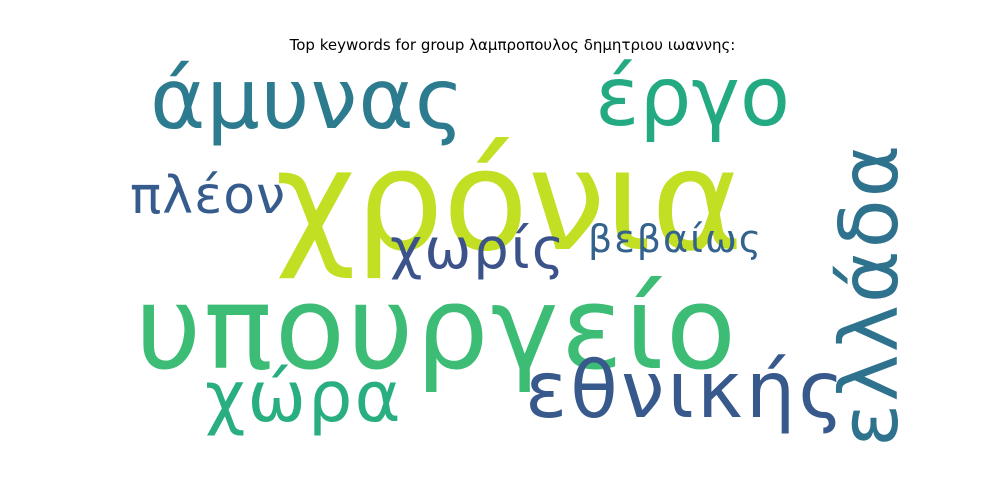 The width and height of the screenshot is (1000, 500). I want to click on word-ellada: ελλάδα, so click(869, 294).